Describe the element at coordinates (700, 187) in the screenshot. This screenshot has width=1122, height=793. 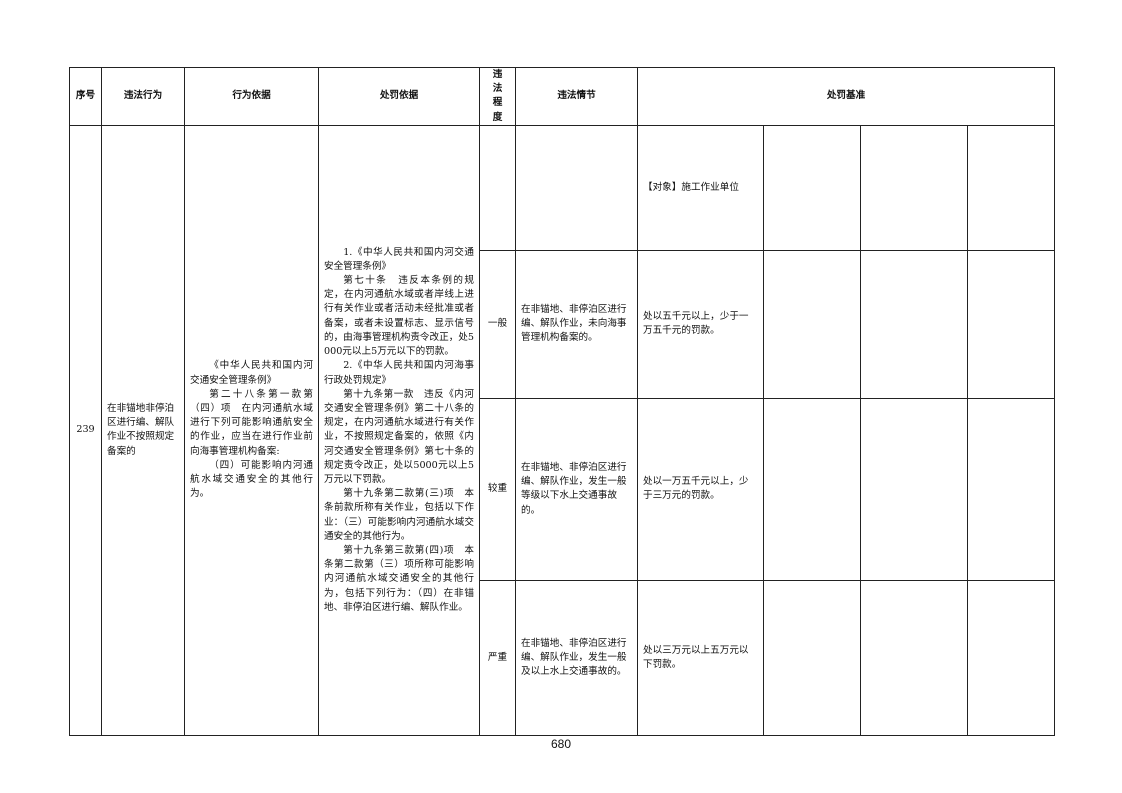
I see `object-cell: 【对象】施工作业单位` at that location.